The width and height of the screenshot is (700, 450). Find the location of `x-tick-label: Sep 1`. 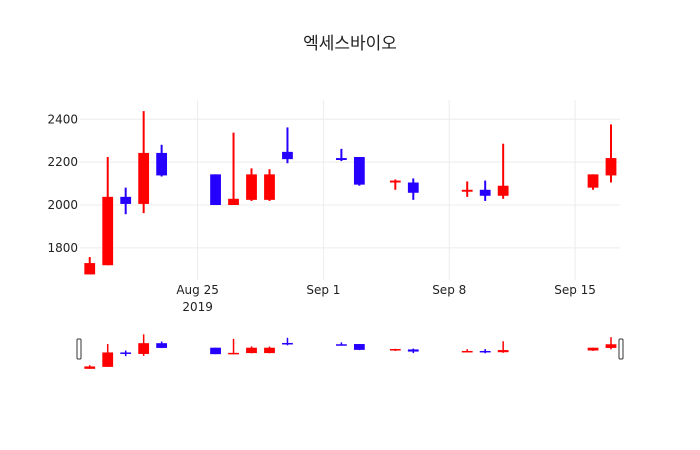

x-tick-label: Sep 1 is located at coordinates (323, 290).